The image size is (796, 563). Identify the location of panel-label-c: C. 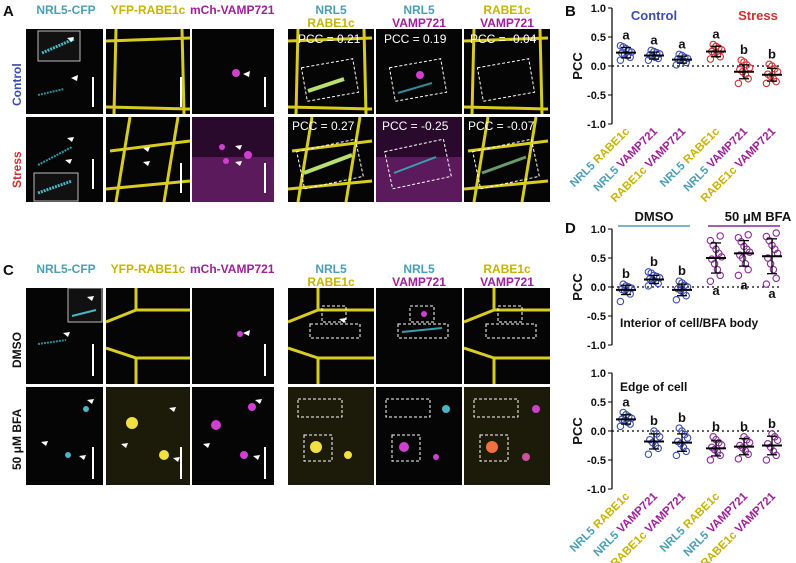
(8, 270).